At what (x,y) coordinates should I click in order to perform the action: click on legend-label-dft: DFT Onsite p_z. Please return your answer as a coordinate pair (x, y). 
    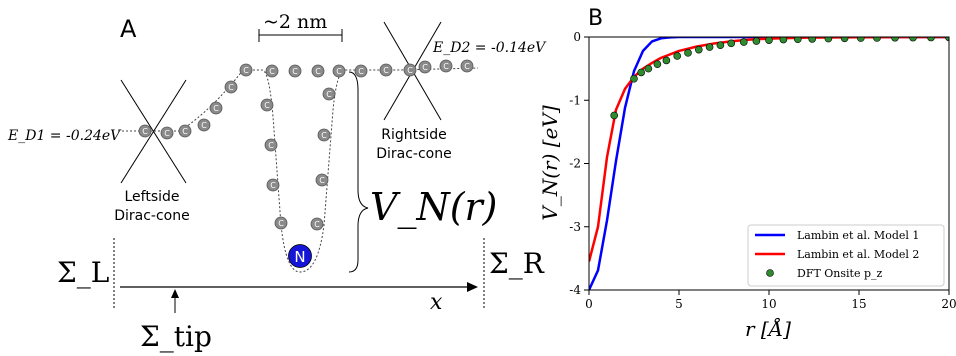
    Looking at the image, I should click on (840, 273).